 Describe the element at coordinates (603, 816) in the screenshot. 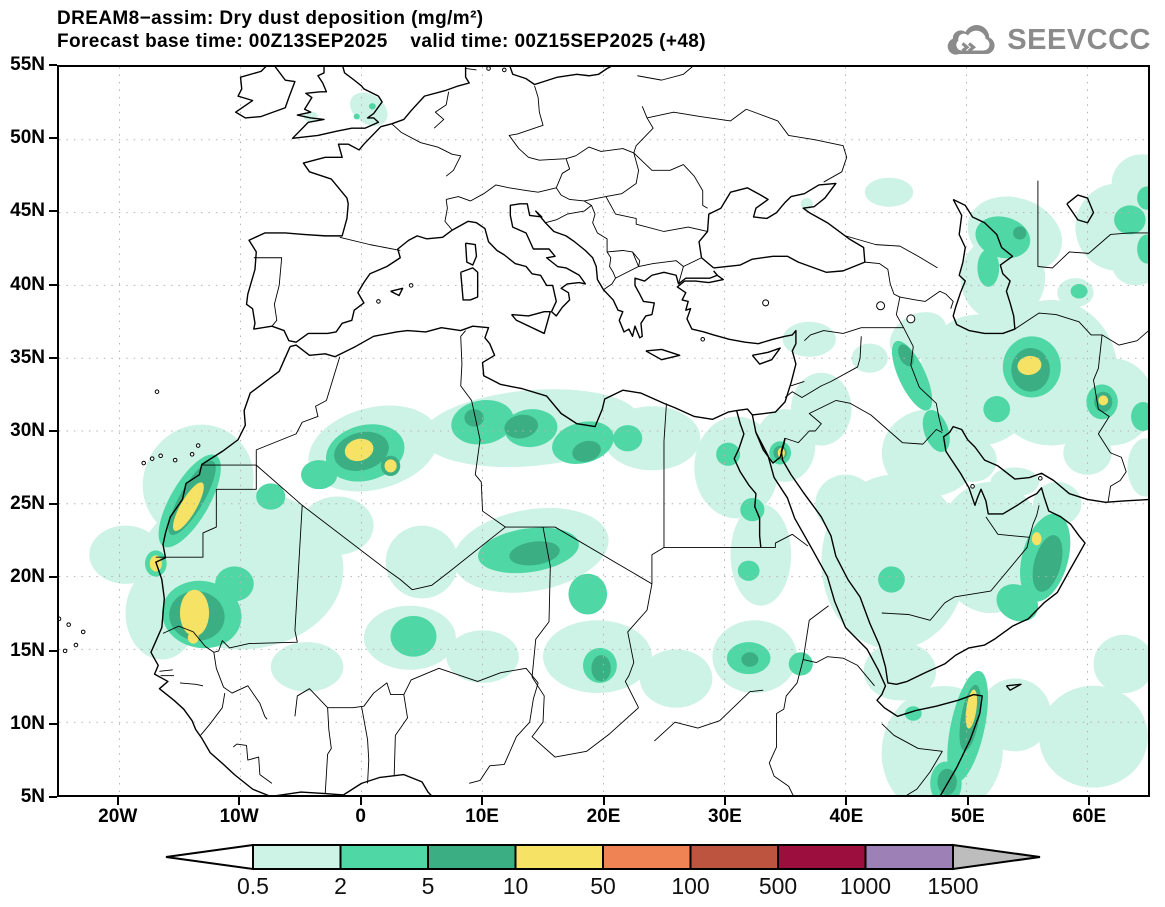

I see `lon-tick-label: 20E` at that location.